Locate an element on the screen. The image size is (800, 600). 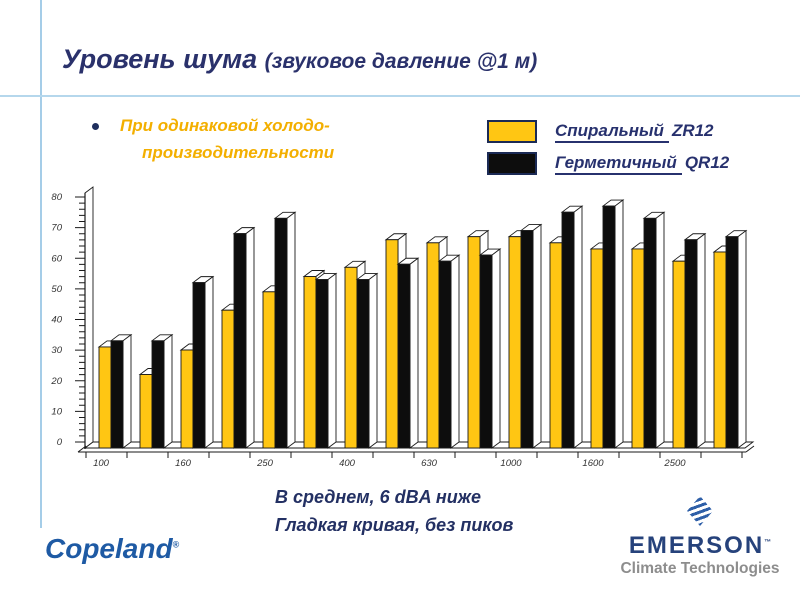
title-sub: (звуковое давление @1 м) is located at coordinates (401, 61).